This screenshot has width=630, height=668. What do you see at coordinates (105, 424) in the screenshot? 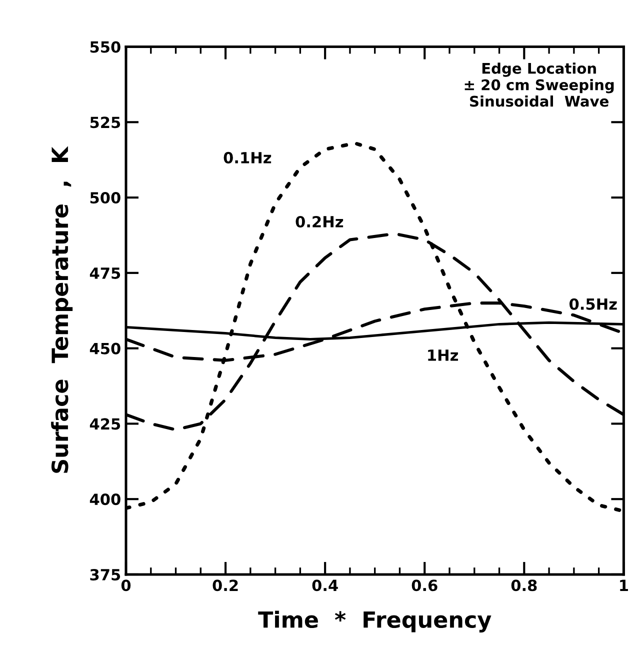
I see `y-tick-label: 425` at bounding box center [105, 424].